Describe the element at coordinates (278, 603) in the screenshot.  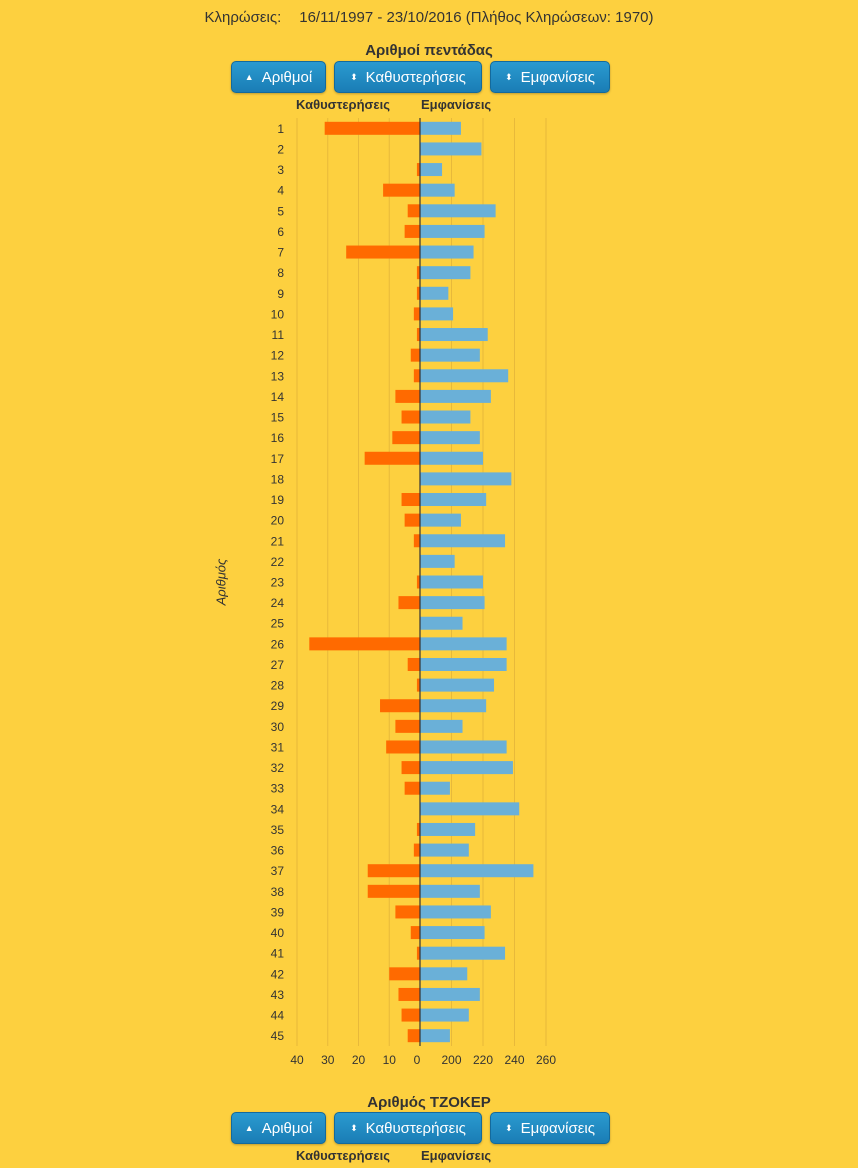
I see `category-label: 24` at that location.